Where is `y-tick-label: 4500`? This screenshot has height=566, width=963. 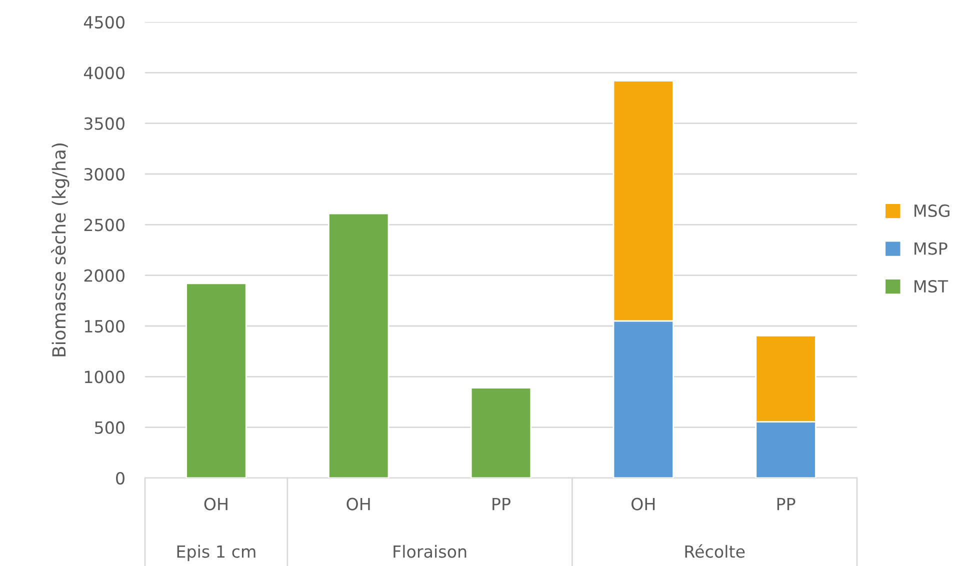
y-tick-label: 4500 is located at coordinates (104, 22).